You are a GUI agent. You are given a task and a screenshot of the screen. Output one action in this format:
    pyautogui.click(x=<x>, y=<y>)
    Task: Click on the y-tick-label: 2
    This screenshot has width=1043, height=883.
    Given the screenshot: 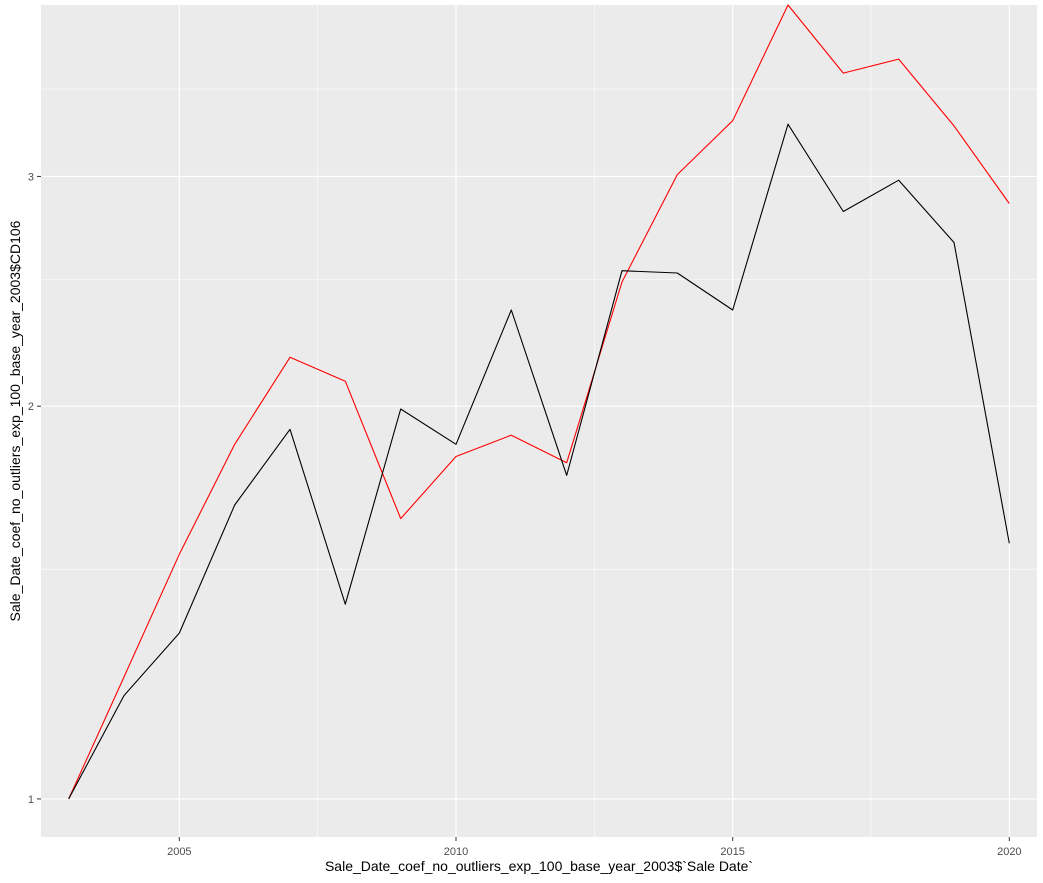 What is the action you would take?
    pyautogui.click(x=31, y=407)
    